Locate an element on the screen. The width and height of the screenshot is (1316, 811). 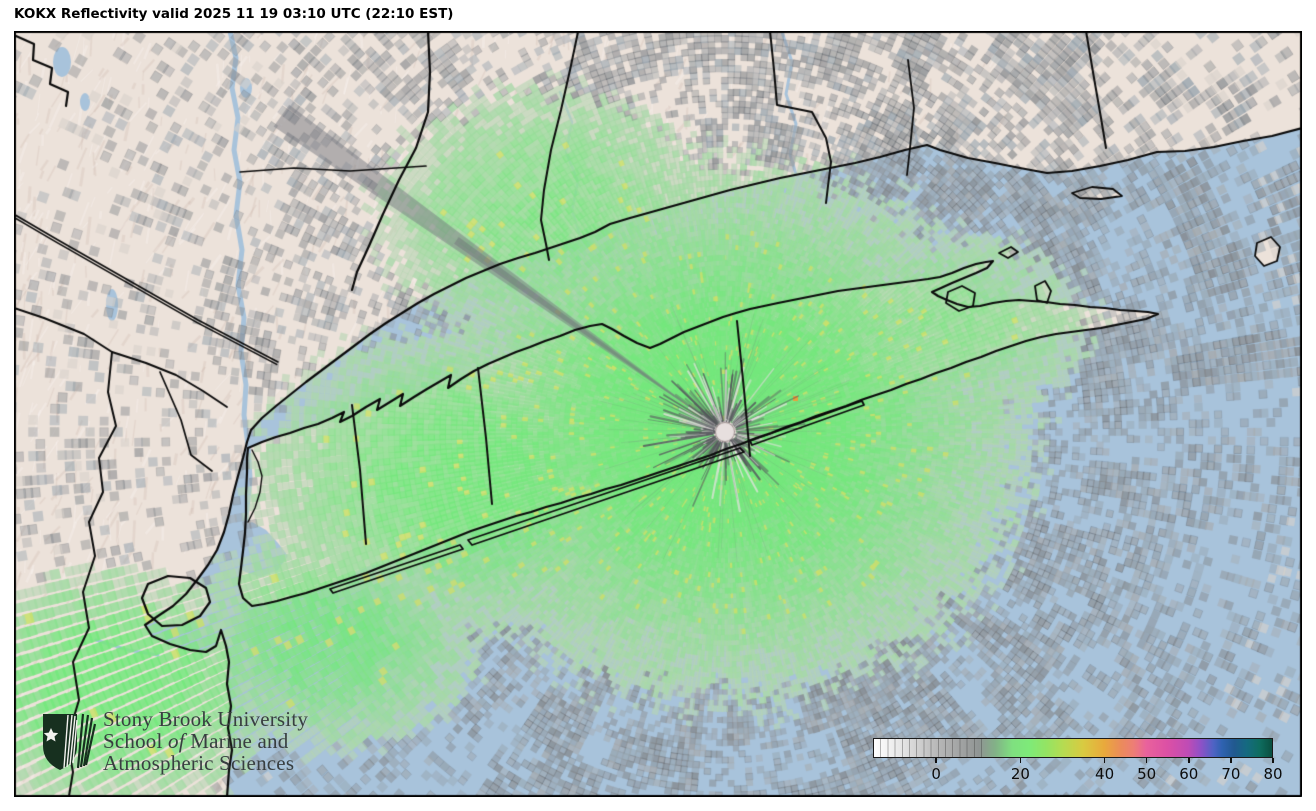
colorbar-gradient is located at coordinates (1073, 748).